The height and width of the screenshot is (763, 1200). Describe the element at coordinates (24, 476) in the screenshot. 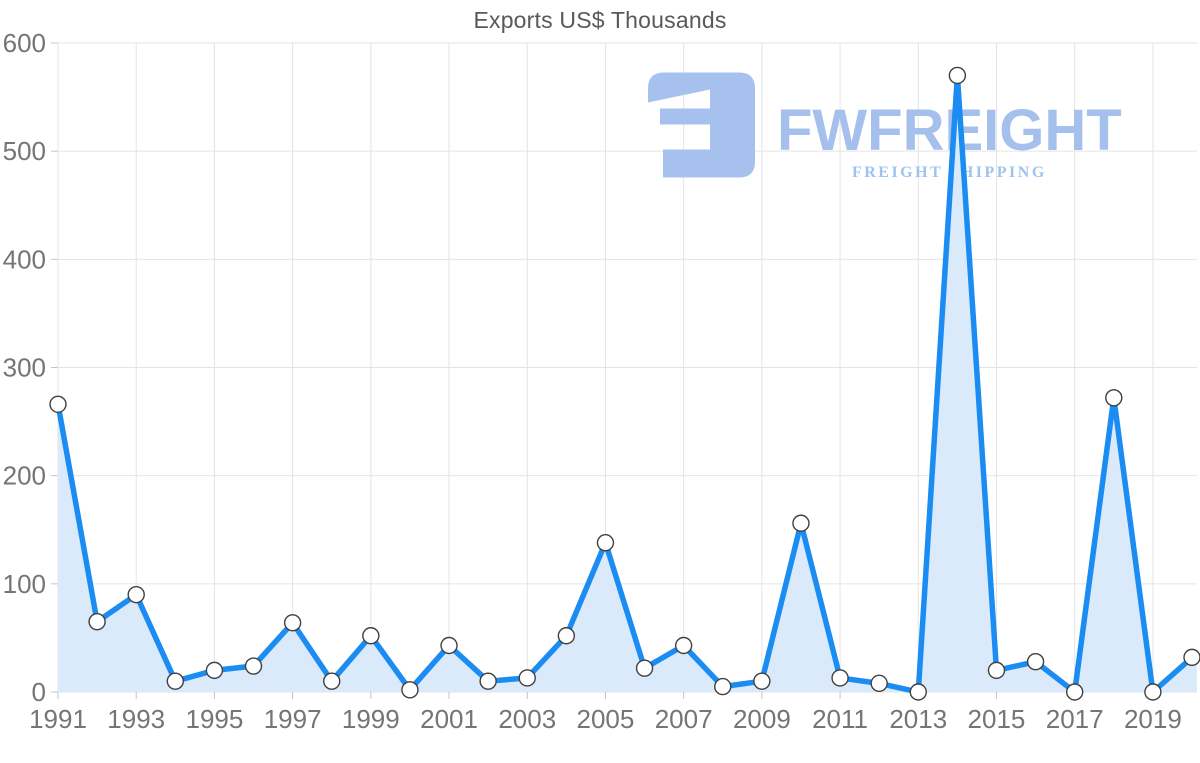

I see `y-axis-label: 200` at that location.